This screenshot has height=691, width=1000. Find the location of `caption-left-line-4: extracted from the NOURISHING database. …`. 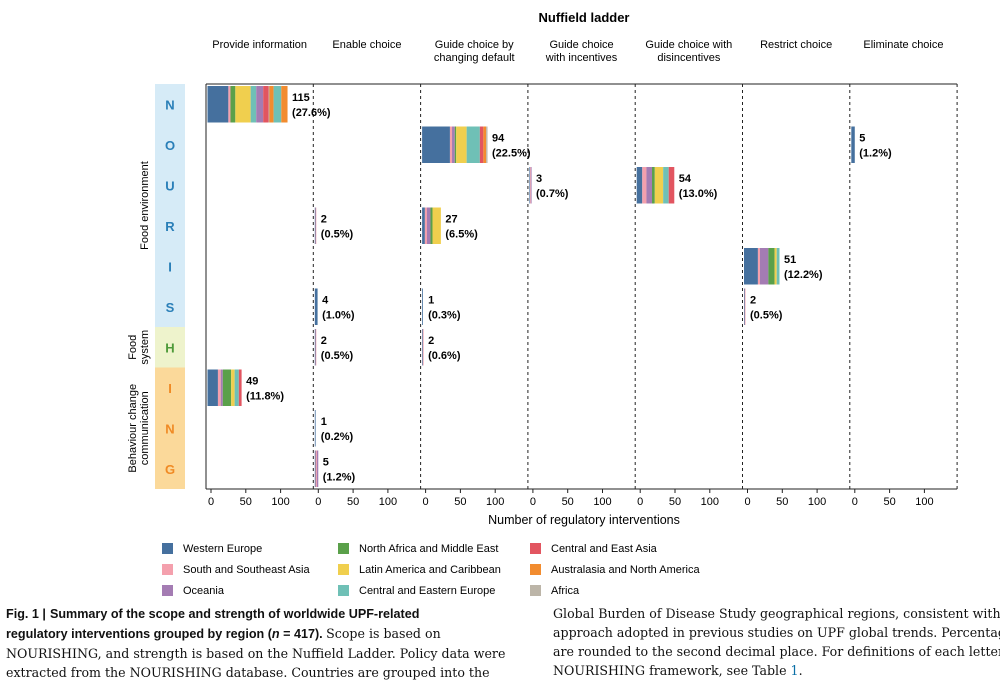

caption-left-line-4: extracted from the NOURISHING database. … is located at coordinates (248, 672).